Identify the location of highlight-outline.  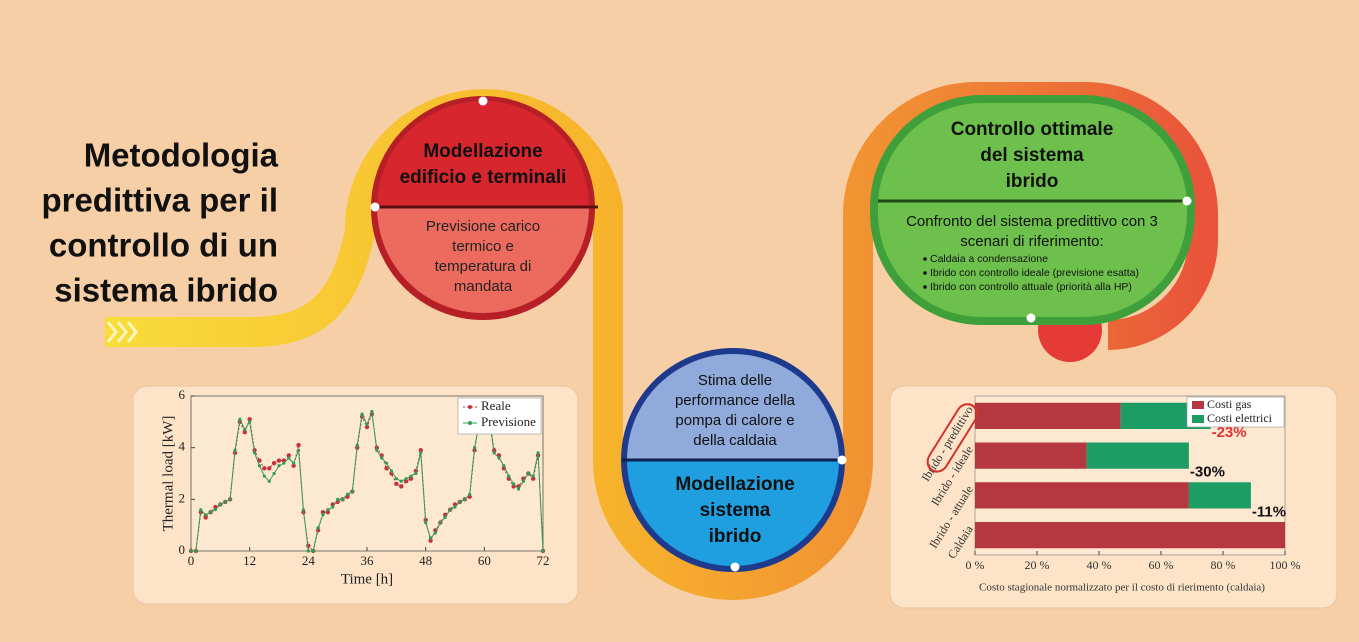
(952, 438).